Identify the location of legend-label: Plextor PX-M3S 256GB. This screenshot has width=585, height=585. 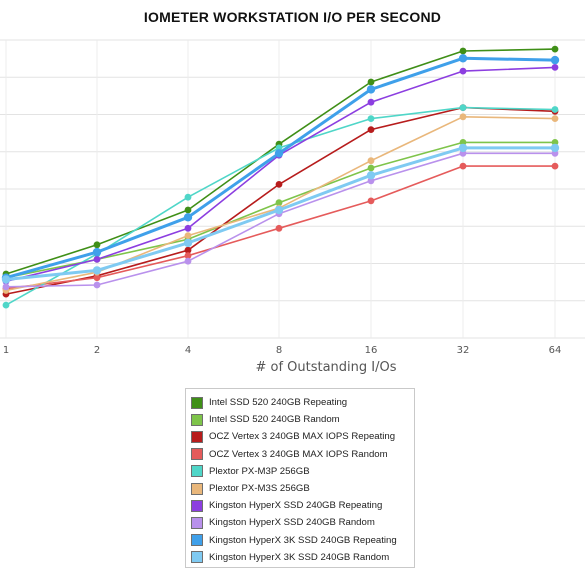
(259, 489).